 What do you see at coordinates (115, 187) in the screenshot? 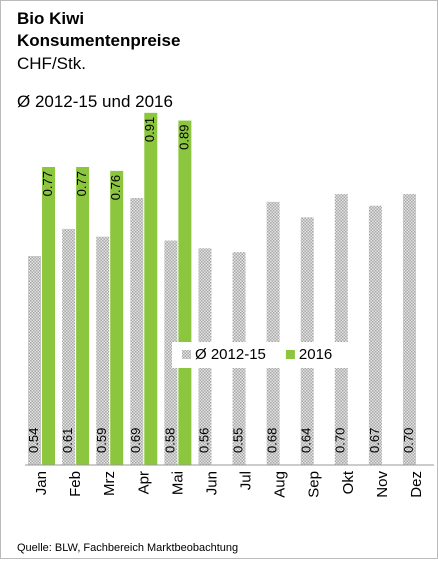
I see `value-label: 0.76` at bounding box center [115, 187].